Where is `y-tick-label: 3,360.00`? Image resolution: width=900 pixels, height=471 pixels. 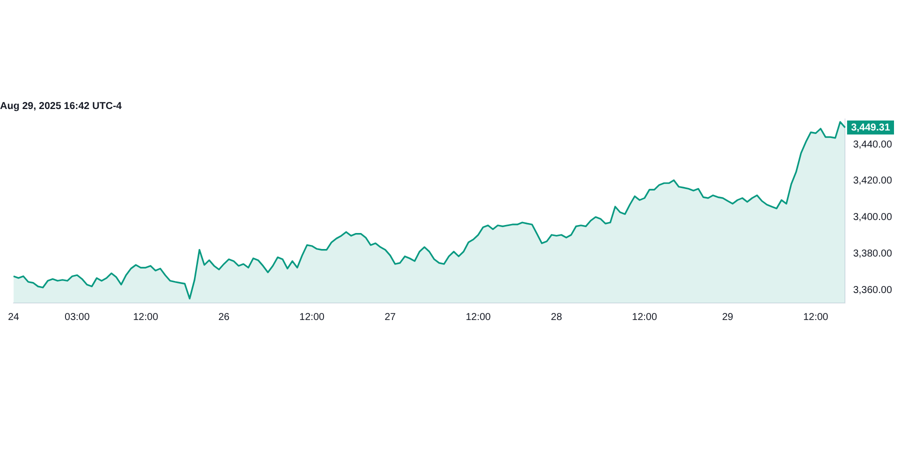
y-tick-label: 3,360.00 is located at coordinates (872, 290).